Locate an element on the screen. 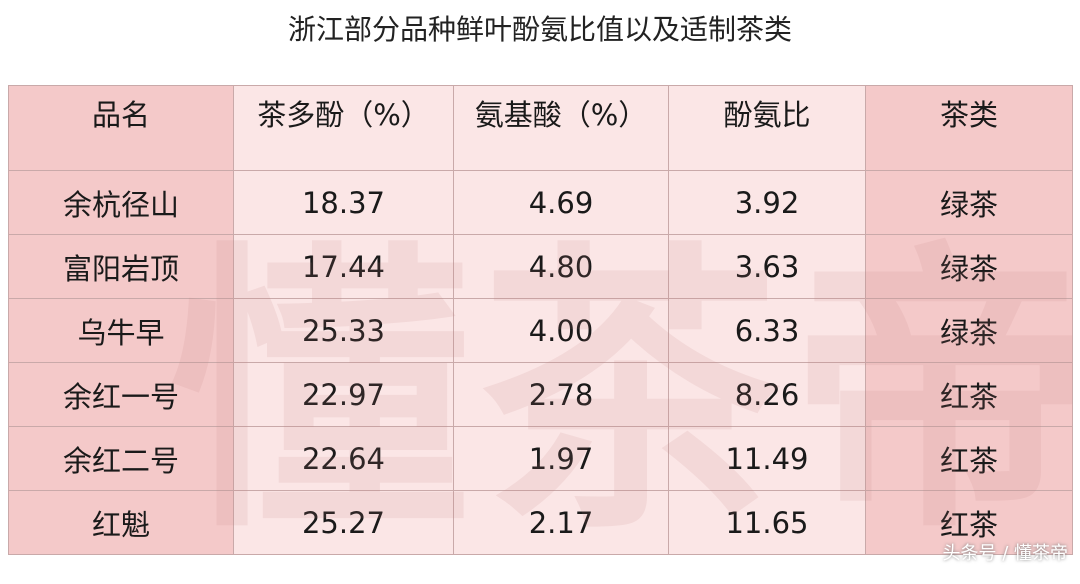  credit: 头条号 / 懂茶帝 is located at coordinates (1005, 553).